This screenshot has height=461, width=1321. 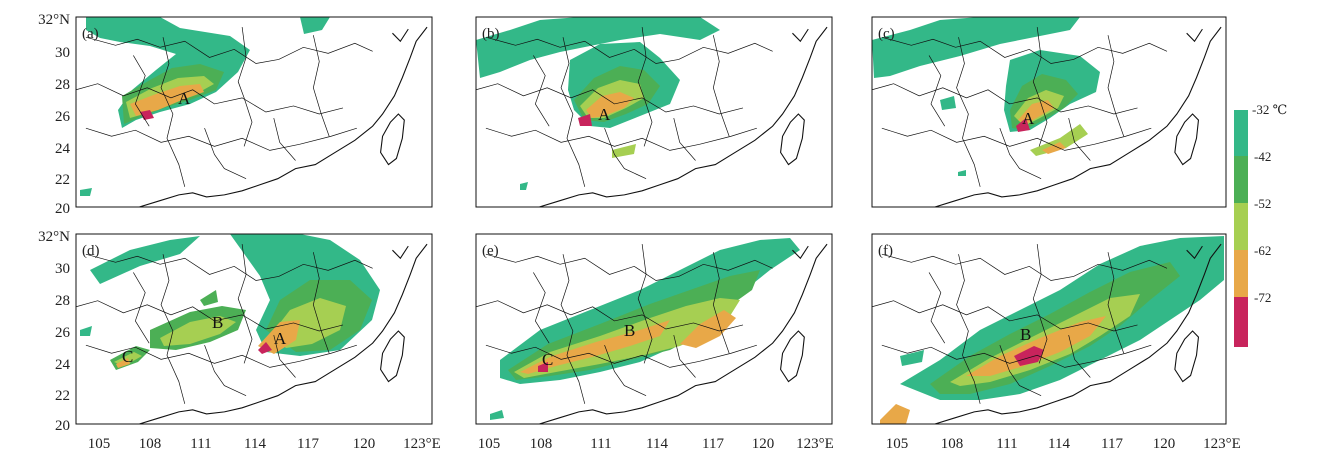 I want to click on panel-a: (a) A 32°N 30 28 26 24 22 20, so click(x=235, y=114).